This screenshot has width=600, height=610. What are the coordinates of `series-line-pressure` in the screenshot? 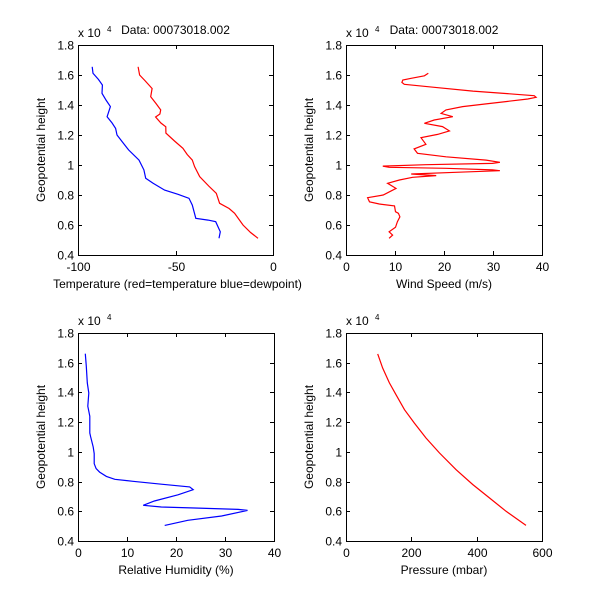 It's located at (452, 439).